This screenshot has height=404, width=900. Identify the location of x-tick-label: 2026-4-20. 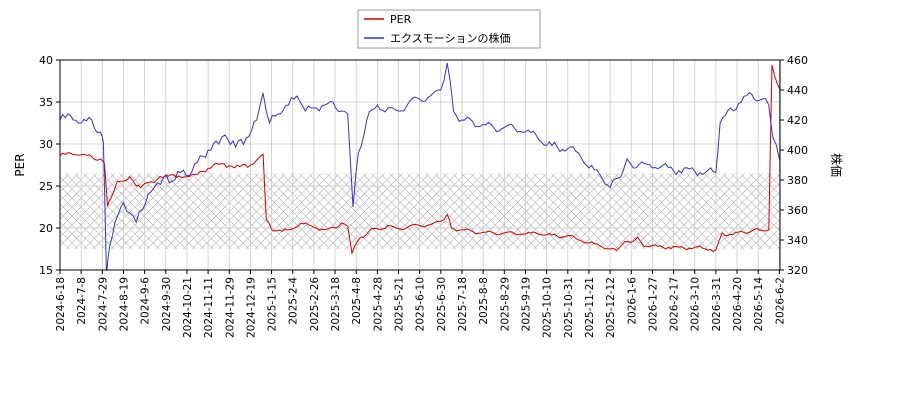
(738, 304).